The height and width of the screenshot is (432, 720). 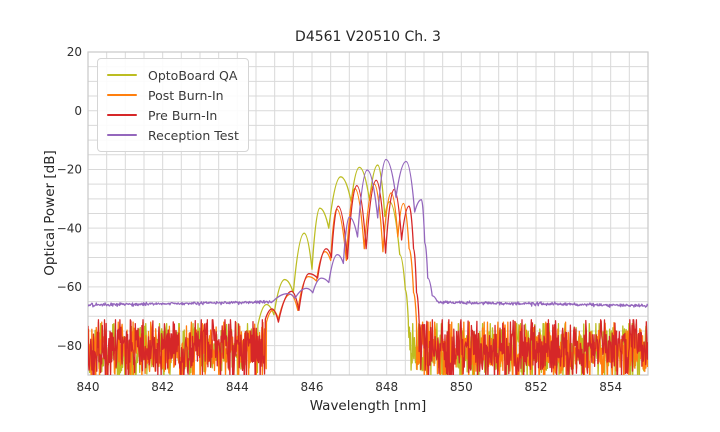 What do you see at coordinates (536, 387) in the screenshot?
I see `x-tick-label: 852` at bounding box center [536, 387].